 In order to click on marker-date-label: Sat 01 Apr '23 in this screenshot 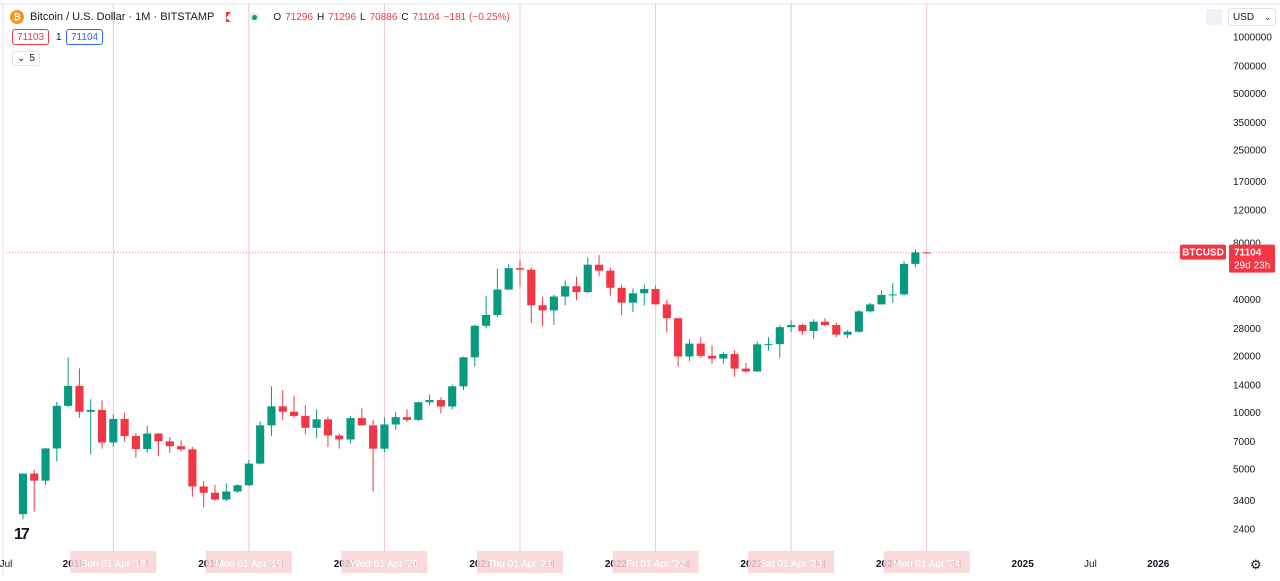, I will do `click(791, 564)`.